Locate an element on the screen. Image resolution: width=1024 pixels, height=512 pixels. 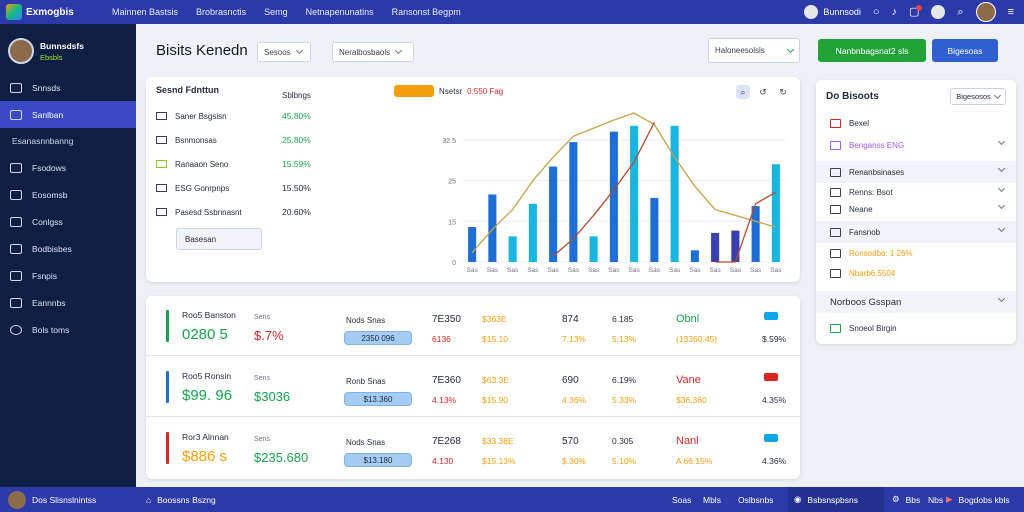
top-nav-item-4: Netnapenunatins is located at coordinates (339, 12).